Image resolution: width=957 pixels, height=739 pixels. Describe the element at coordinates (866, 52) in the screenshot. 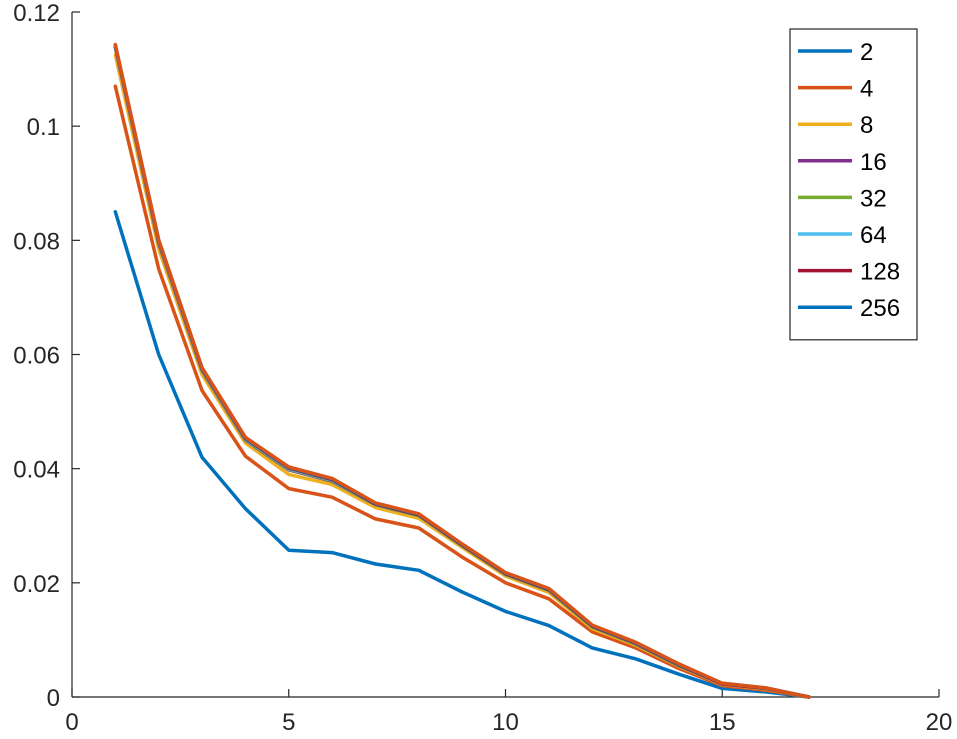

I see `legend-label-2: 2` at that location.